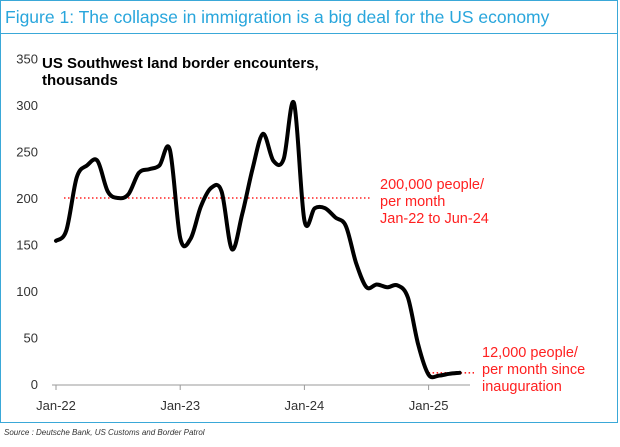 Image resolution: width=620 pixels, height=447 pixels. Describe the element at coordinates (56, 405) in the screenshot. I see `x-tick-label-Jan-22: Jan-22` at that location.